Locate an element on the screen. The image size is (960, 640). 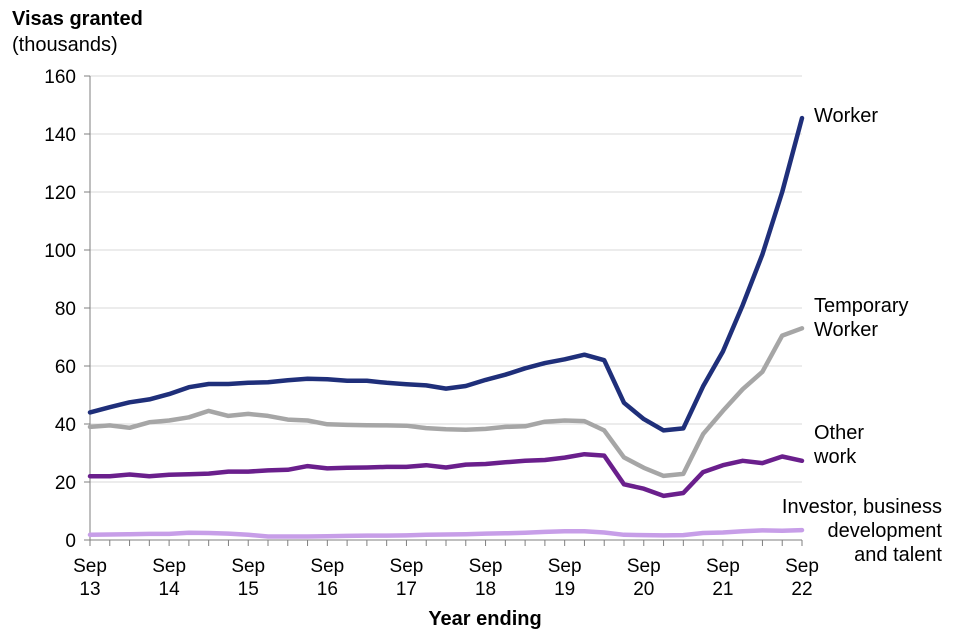
y-axis-title-block: Visas granted (thousands) is located at coordinates (77, 32).